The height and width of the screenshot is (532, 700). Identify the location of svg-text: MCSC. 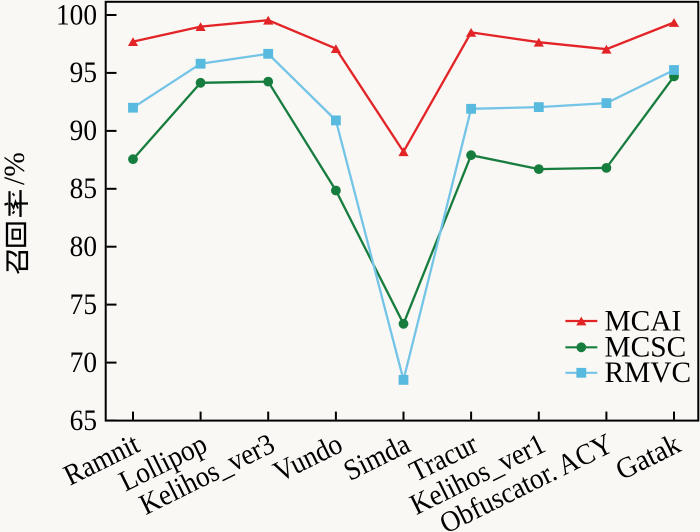
(646, 348).